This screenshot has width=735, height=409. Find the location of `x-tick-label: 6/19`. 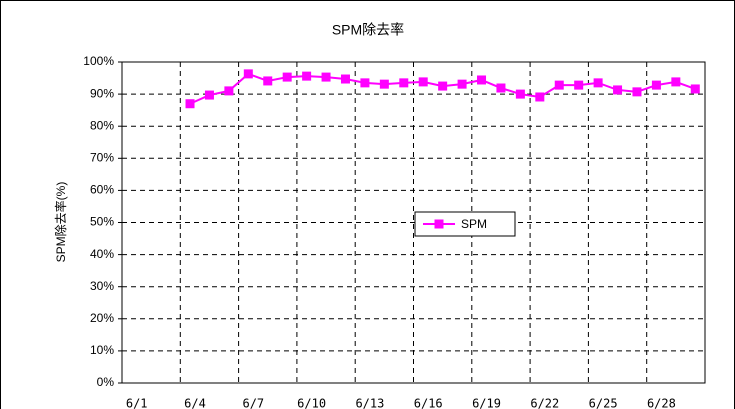

x-tick-label: 6/19 is located at coordinates (486, 403).